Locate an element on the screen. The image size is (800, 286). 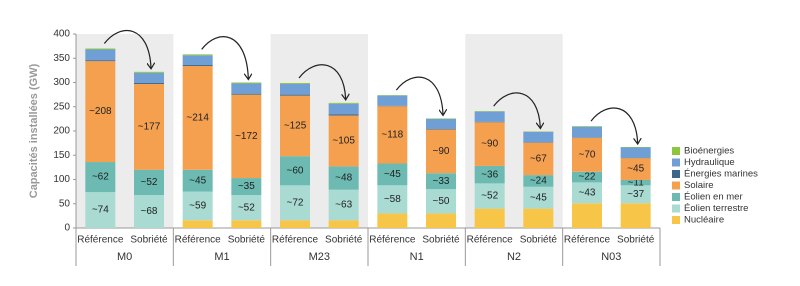
y-tick-label: 0 is located at coordinates (67, 228).